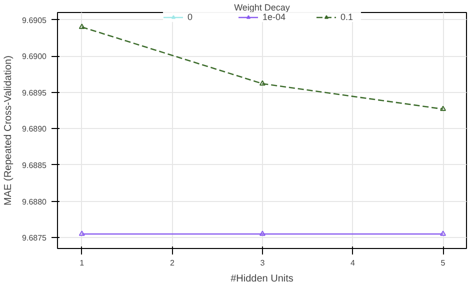 This screenshot has width=474, height=287. Describe the element at coordinates (262, 7) in the screenshot. I see `legend-title: Weight Decay` at that location.